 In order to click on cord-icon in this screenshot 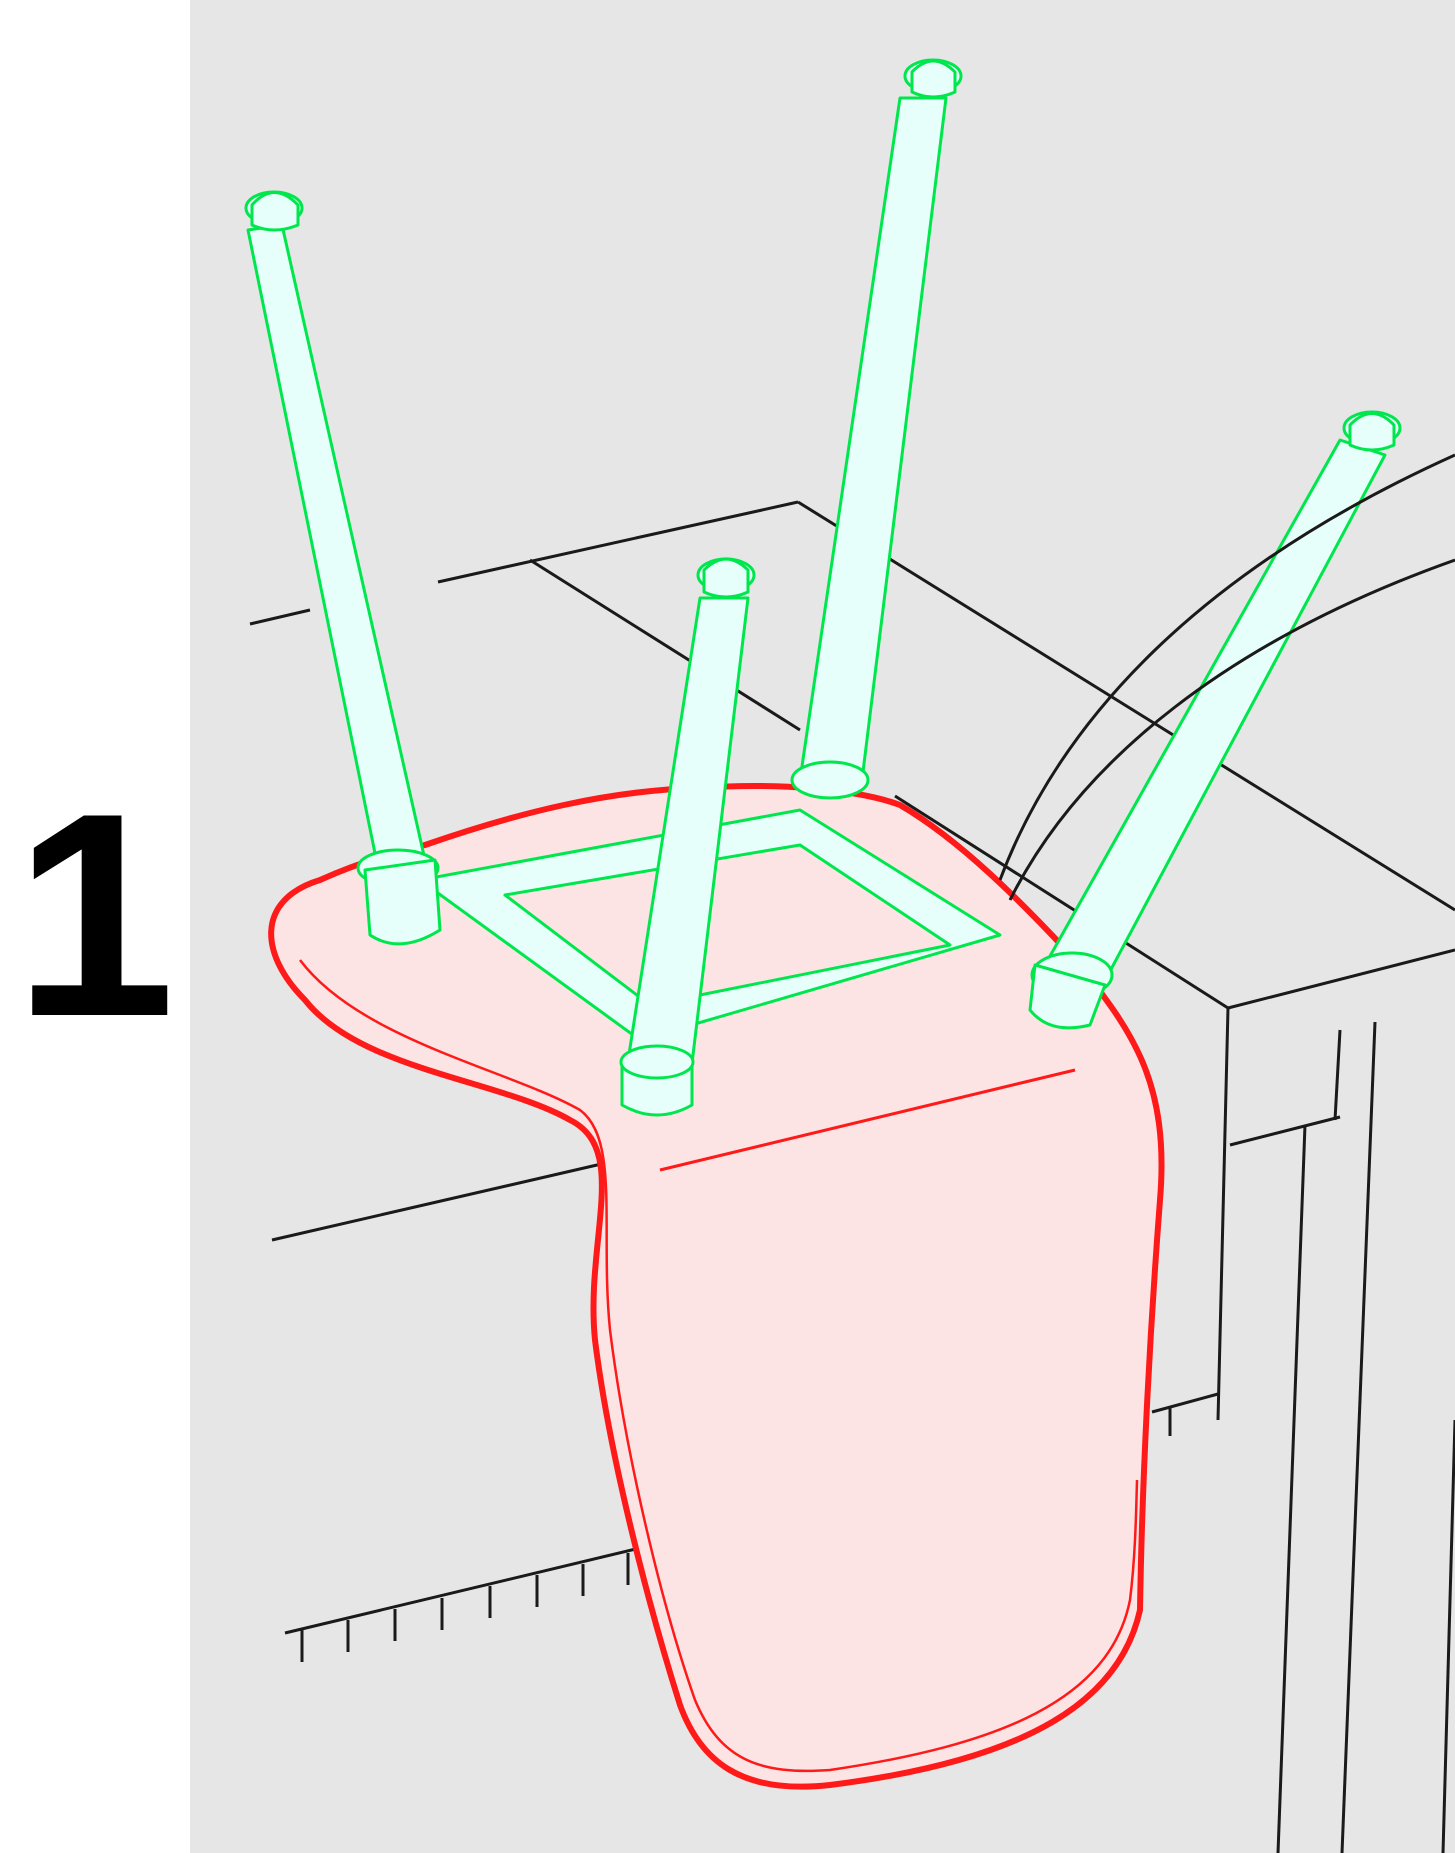, I will do `click(1226, 677)`.